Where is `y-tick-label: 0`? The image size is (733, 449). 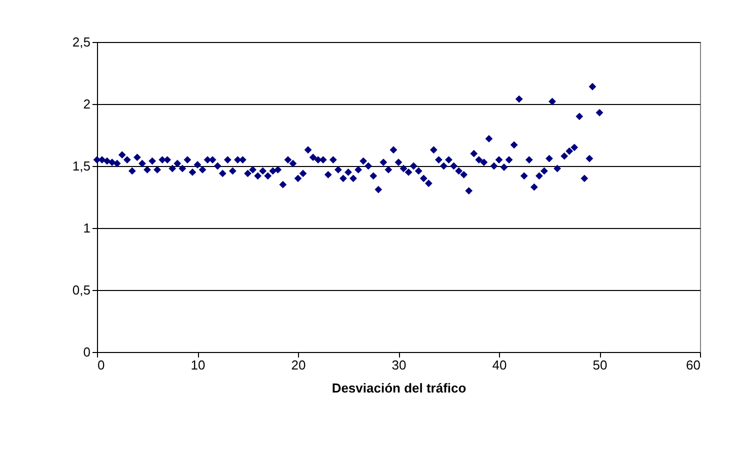 y-tick-label: 0 is located at coordinates (86, 352).